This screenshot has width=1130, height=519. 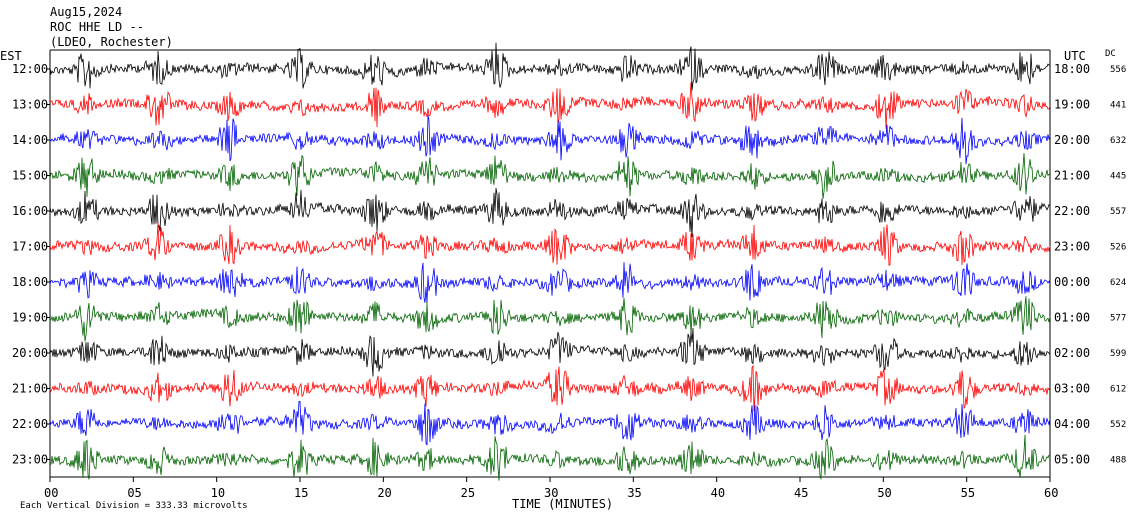 What do you see at coordinates (97, 27) in the screenshot?
I see `station-code: ROC HHE LD --` at bounding box center [97, 27].